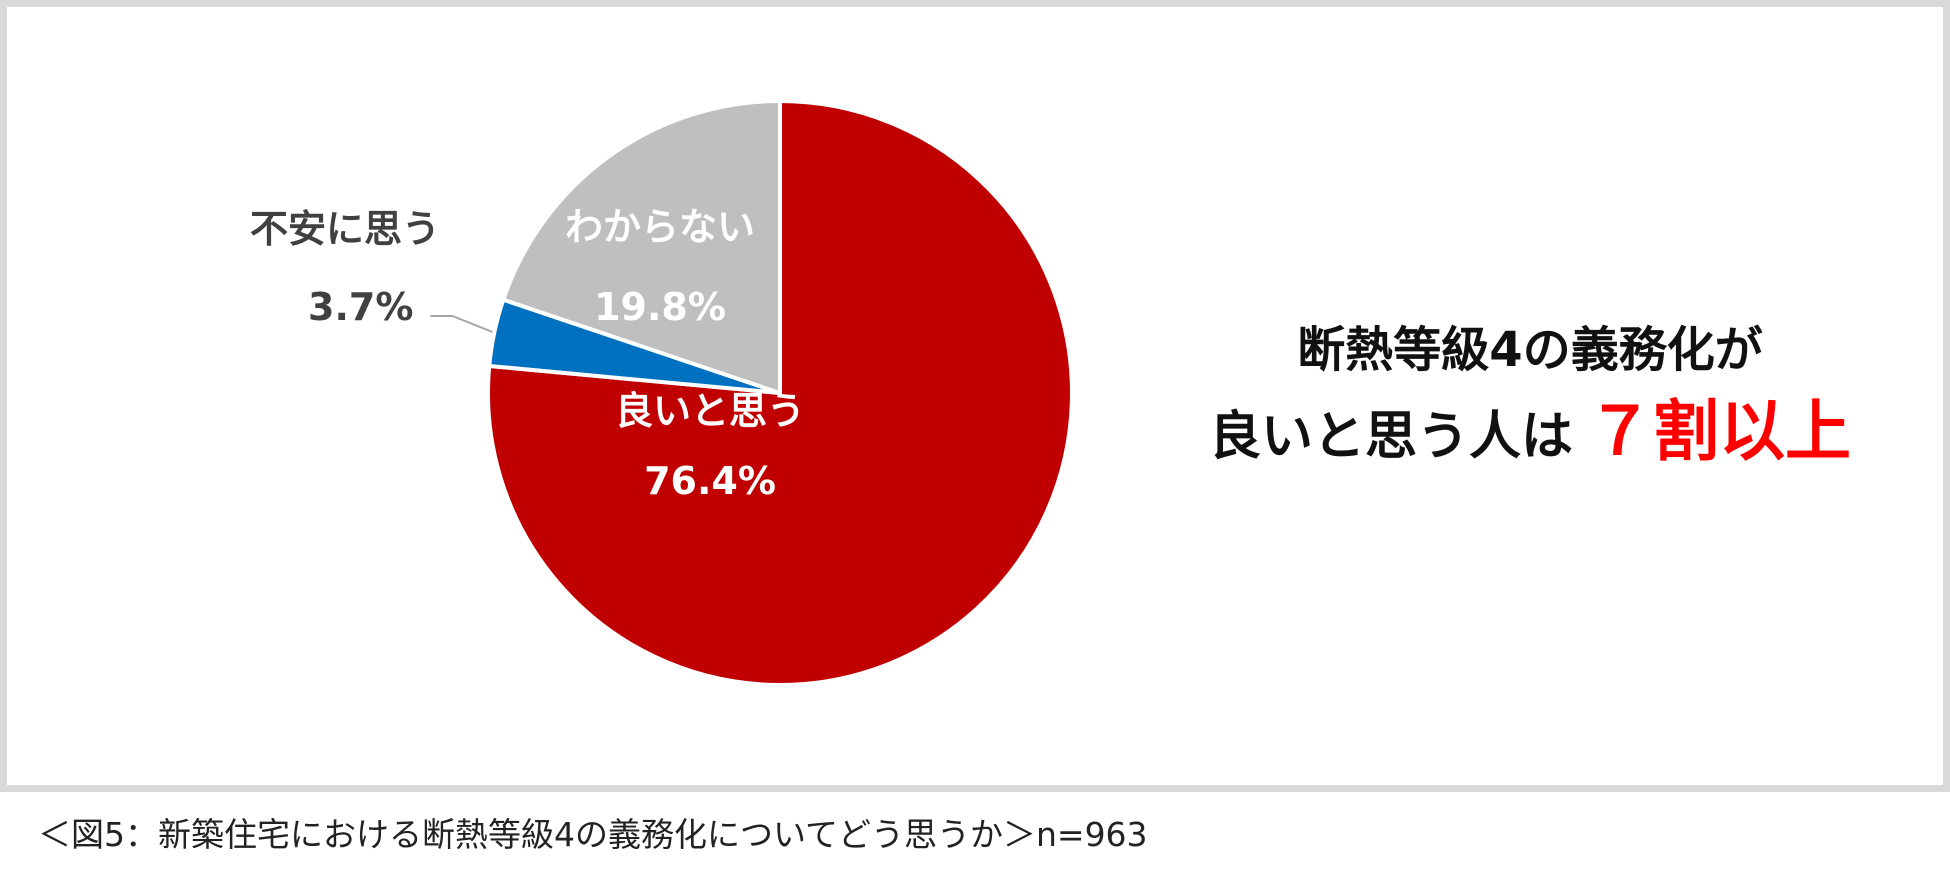  Describe the element at coordinates (1530, 350) in the screenshot. I see `headline-line-1: 断熱等級4の義務化が` at that location.